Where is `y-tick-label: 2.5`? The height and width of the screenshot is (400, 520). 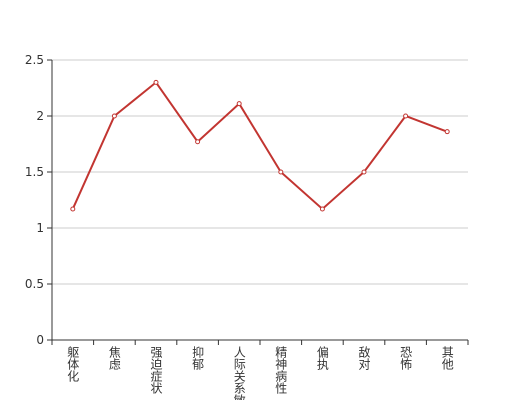 y-tick-label: 2.5 is located at coordinates (34, 60).